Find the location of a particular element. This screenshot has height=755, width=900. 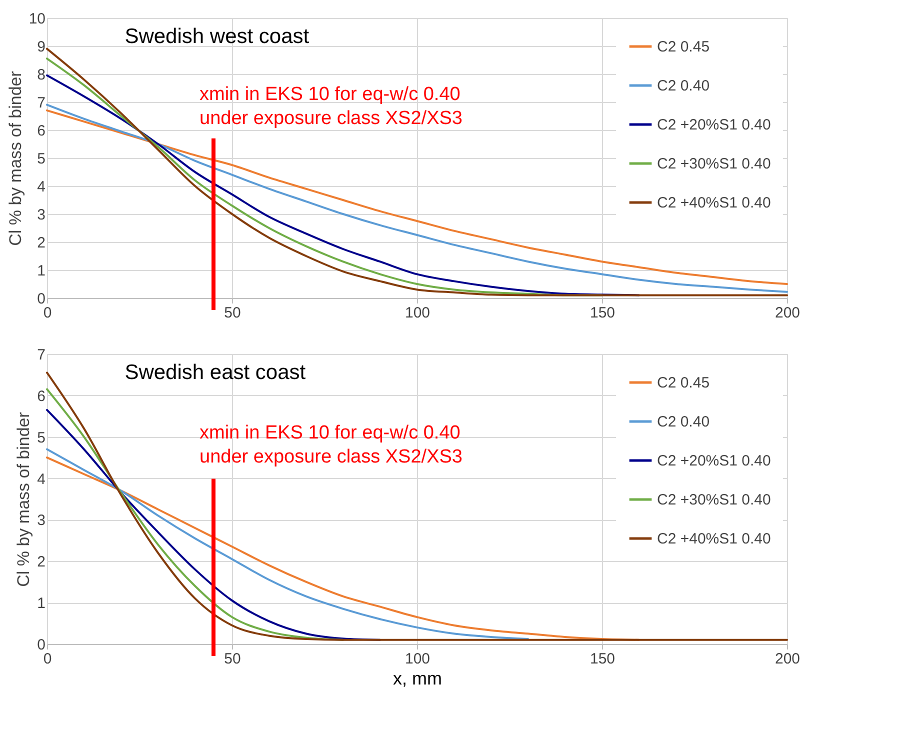

y-tick-label: 8 is located at coordinates (41, 75).